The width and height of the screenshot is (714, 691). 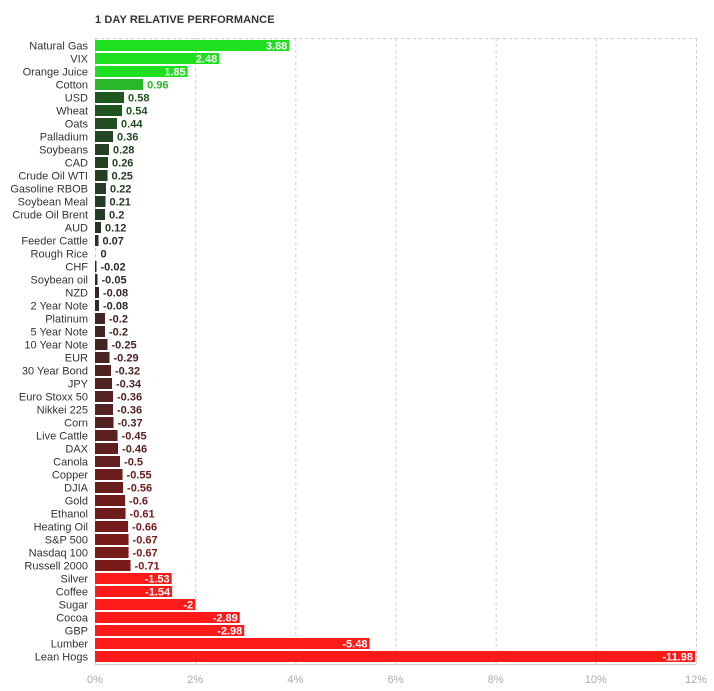 What do you see at coordinates (78, 385) in the screenshot?
I see `category-label: JPY` at bounding box center [78, 385].